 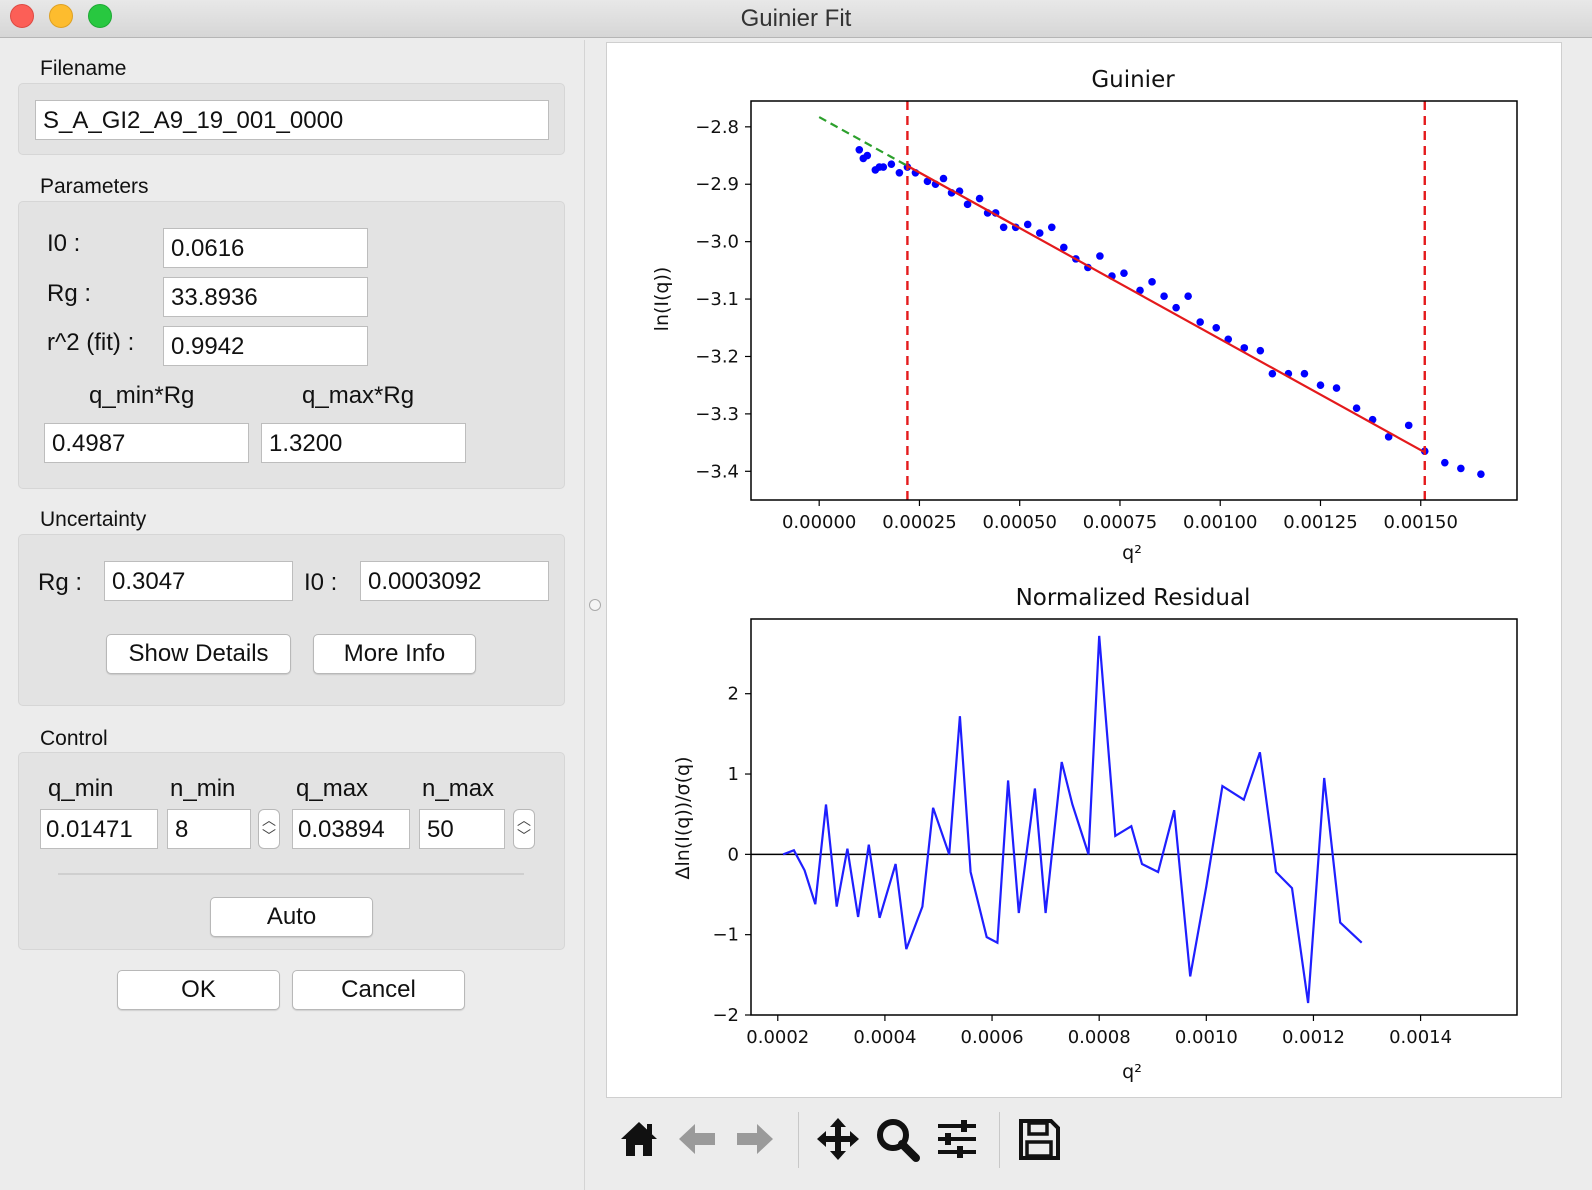 What do you see at coordinates (1039, 1139) in the screenshot?
I see `save-icon` at bounding box center [1039, 1139].